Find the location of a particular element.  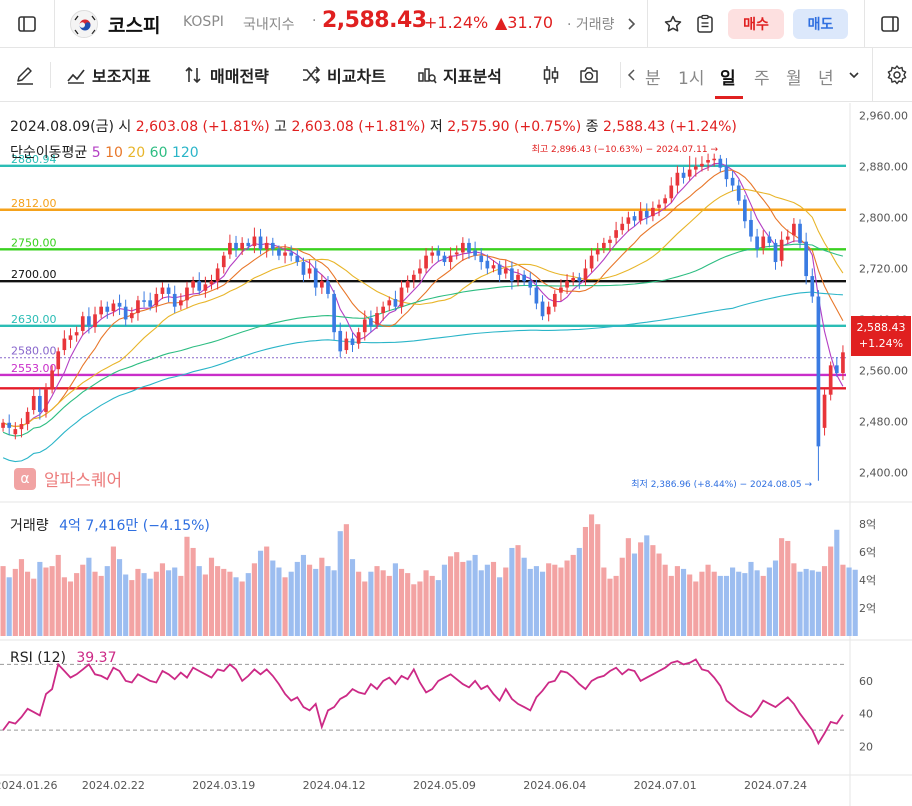

date-axis-tick: 2024.05.09 is located at coordinates (444, 785).